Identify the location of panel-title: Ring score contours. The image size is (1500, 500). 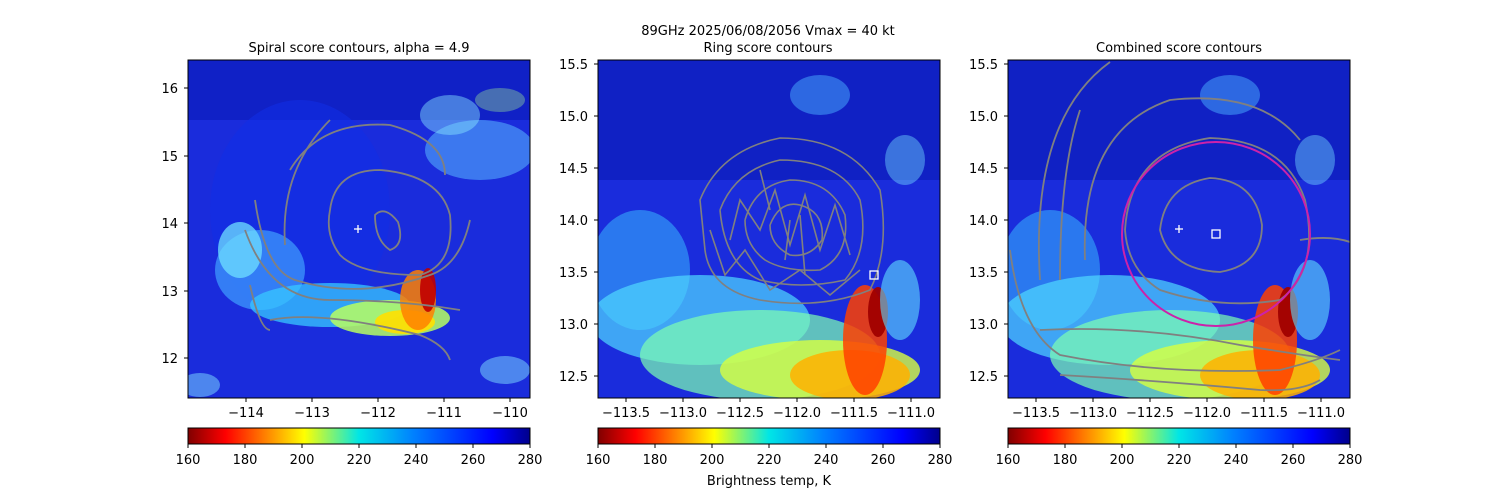
(767, 48).